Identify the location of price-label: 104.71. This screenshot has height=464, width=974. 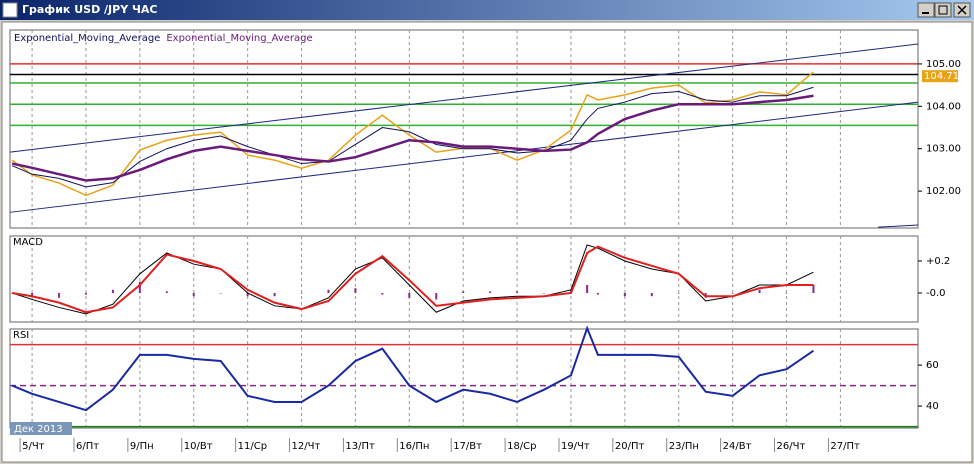
(941, 76).